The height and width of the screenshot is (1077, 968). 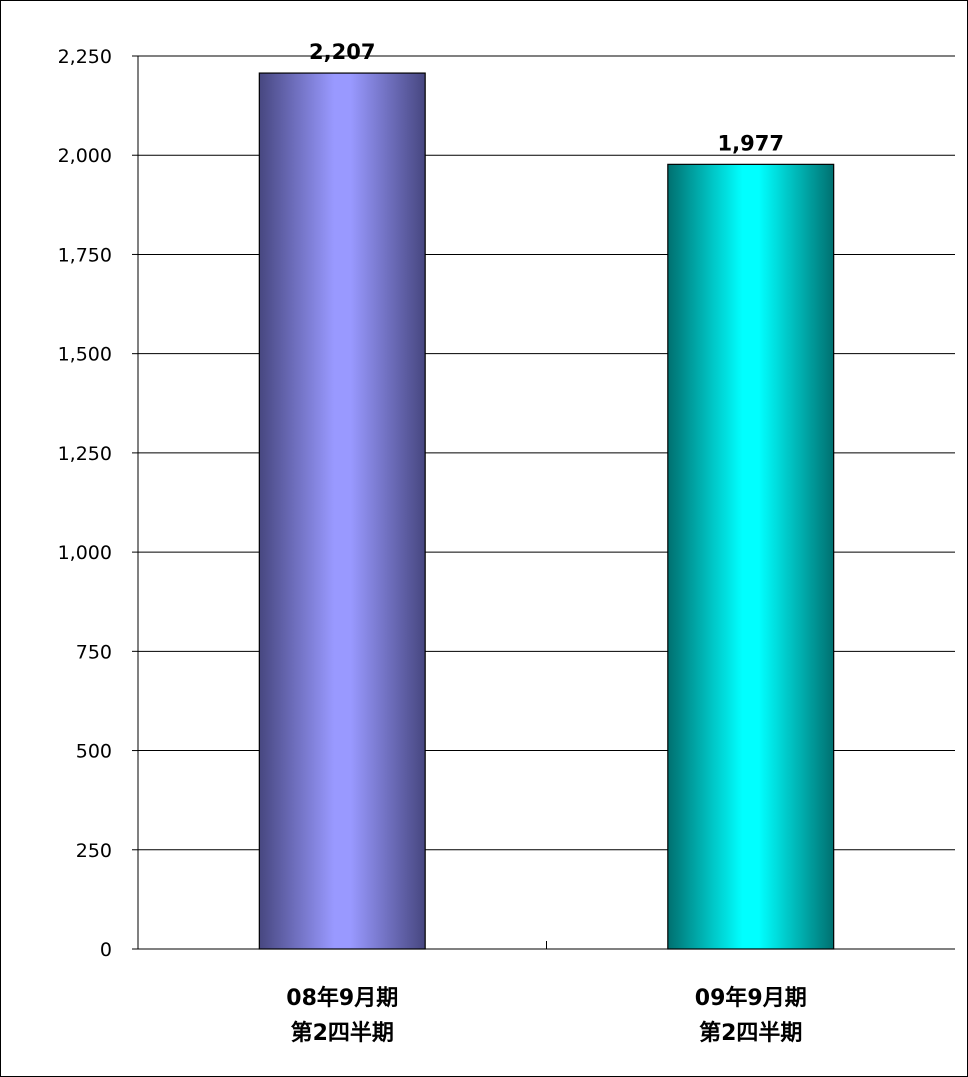 I want to click on y-tick-label: 500, so click(x=94, y=752).